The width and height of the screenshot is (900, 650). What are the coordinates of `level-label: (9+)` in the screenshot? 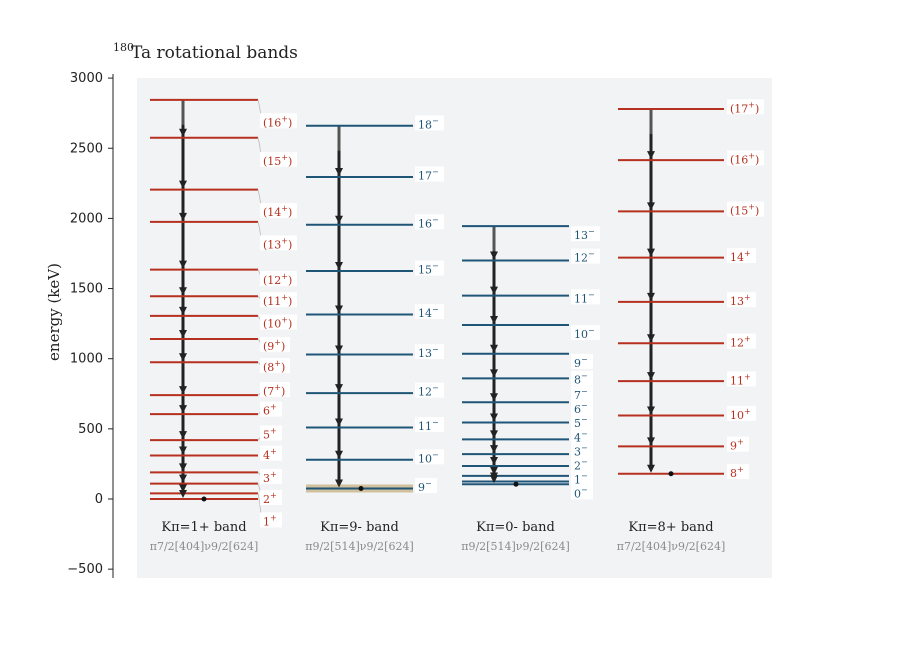 It's located at (274, 345).